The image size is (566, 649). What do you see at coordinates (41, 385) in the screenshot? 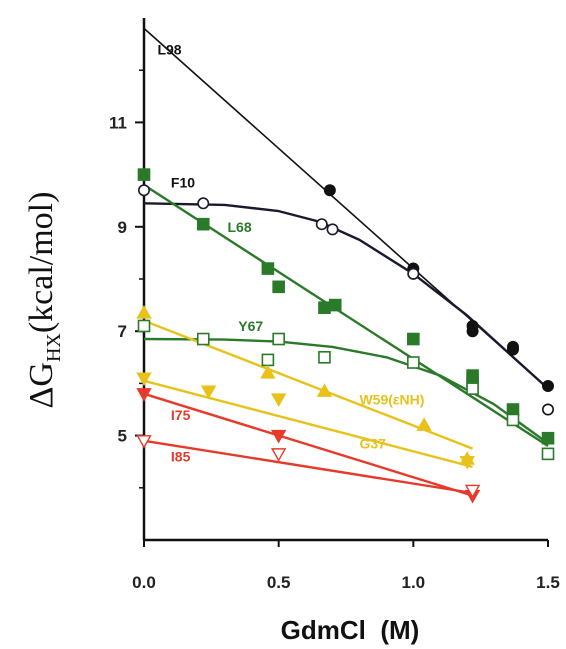
I see `y-axis-title-main: ΔG` at bounding box center [41, 385].